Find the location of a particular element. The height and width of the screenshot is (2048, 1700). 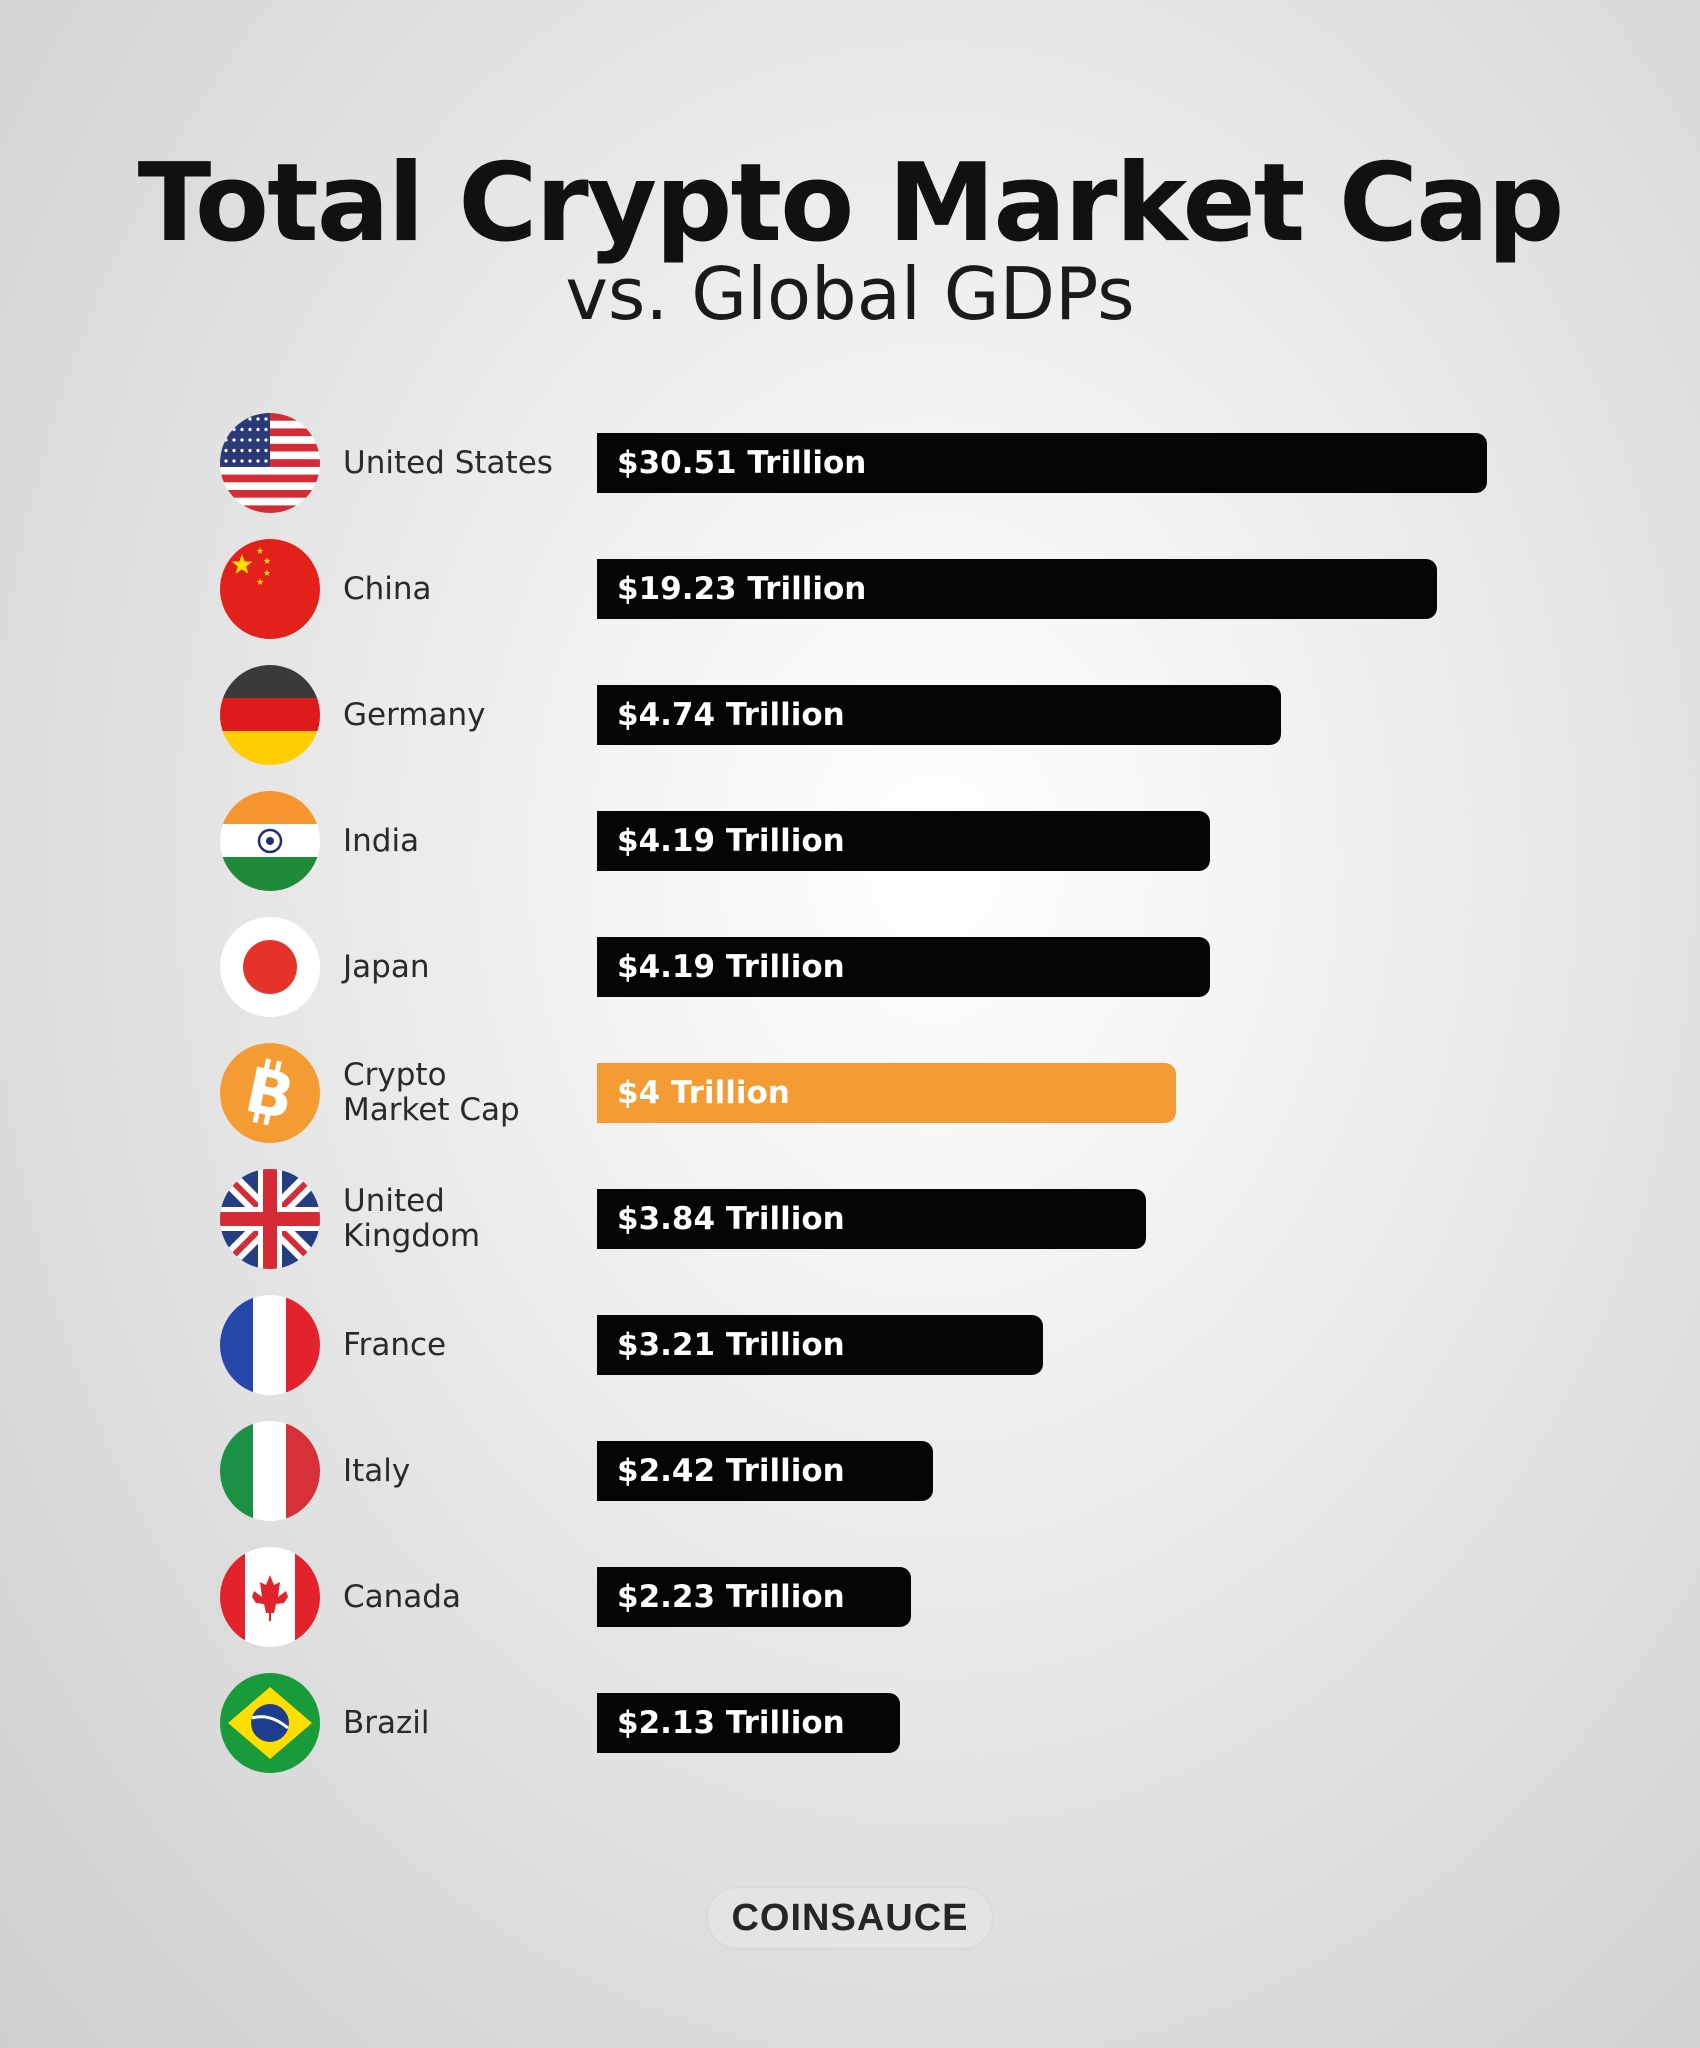

chart-title: Total Crypto Market Cap is located at coordinates (851, 203).